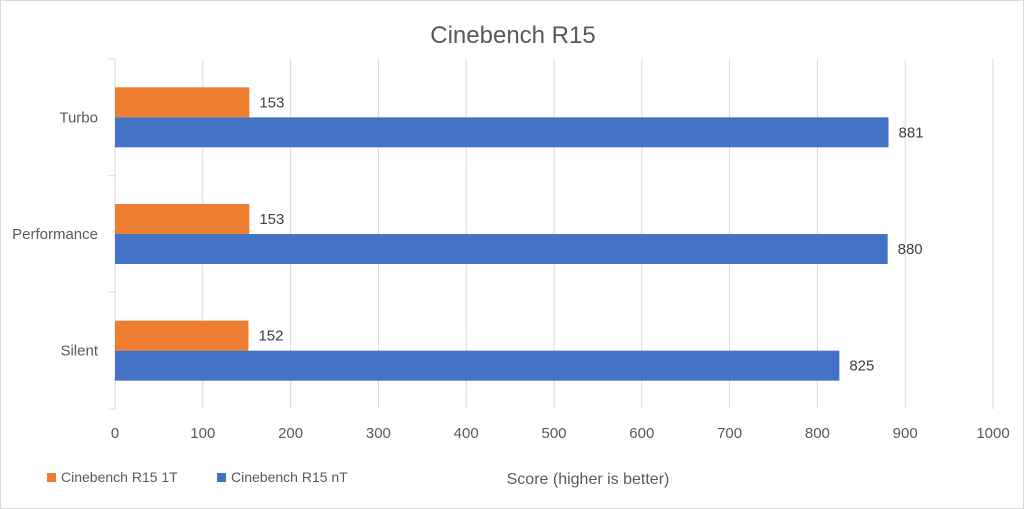 The height and width of the screenshot is (509, 1024). Describe the element at coordinates (119, 477) in the screenshot. I see `legend-label: Cinebench R15 1T` at that location.